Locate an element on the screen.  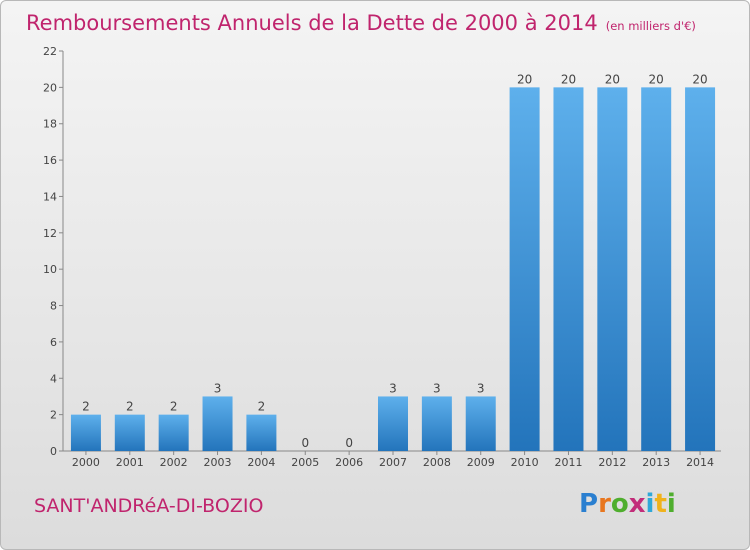
commune-name: SANT'ANDRéA-DI-BOZIO is located at coordinates (149, 506).